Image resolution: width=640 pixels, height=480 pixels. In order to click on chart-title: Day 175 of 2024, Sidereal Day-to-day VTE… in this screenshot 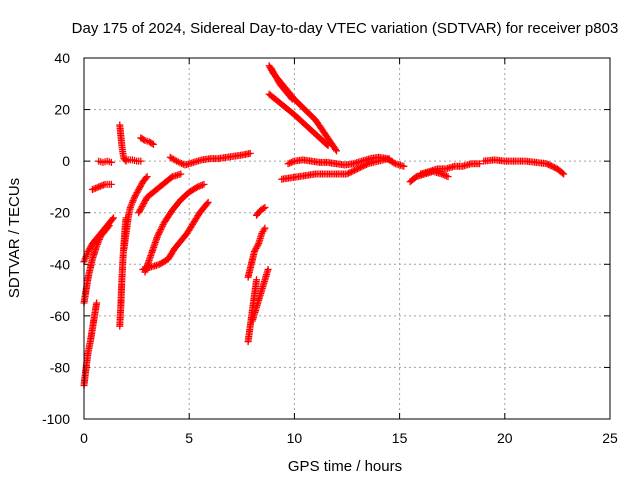, I will do `click(345, 28)`.